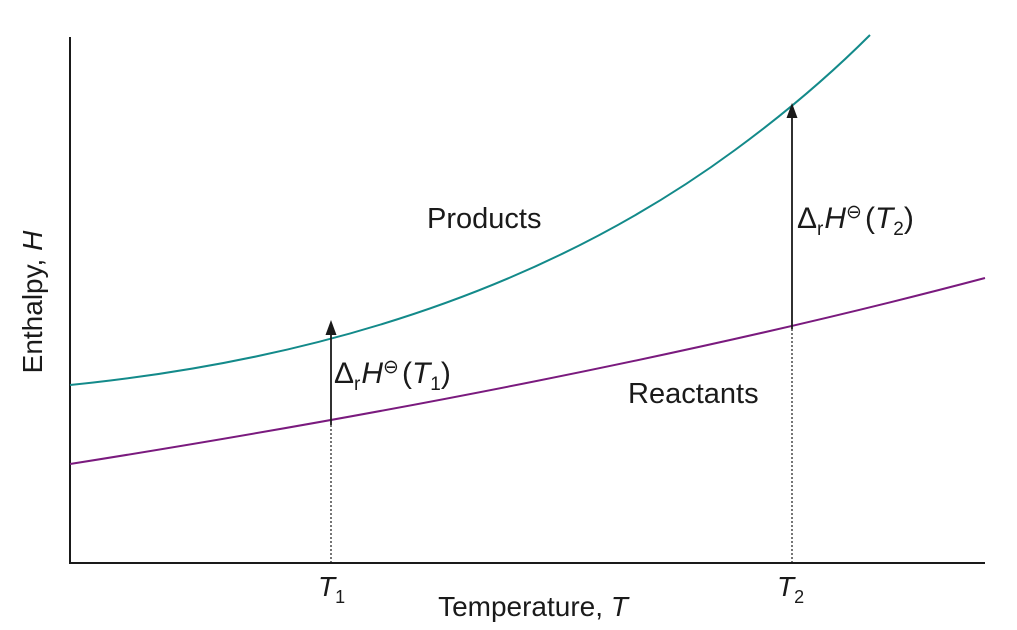 This screenshot has height=630, width=1017. What do you see at coordinates (327, 586) in the screenshot?
I see `t1-symbol: T` at bounding box center [327, 586].